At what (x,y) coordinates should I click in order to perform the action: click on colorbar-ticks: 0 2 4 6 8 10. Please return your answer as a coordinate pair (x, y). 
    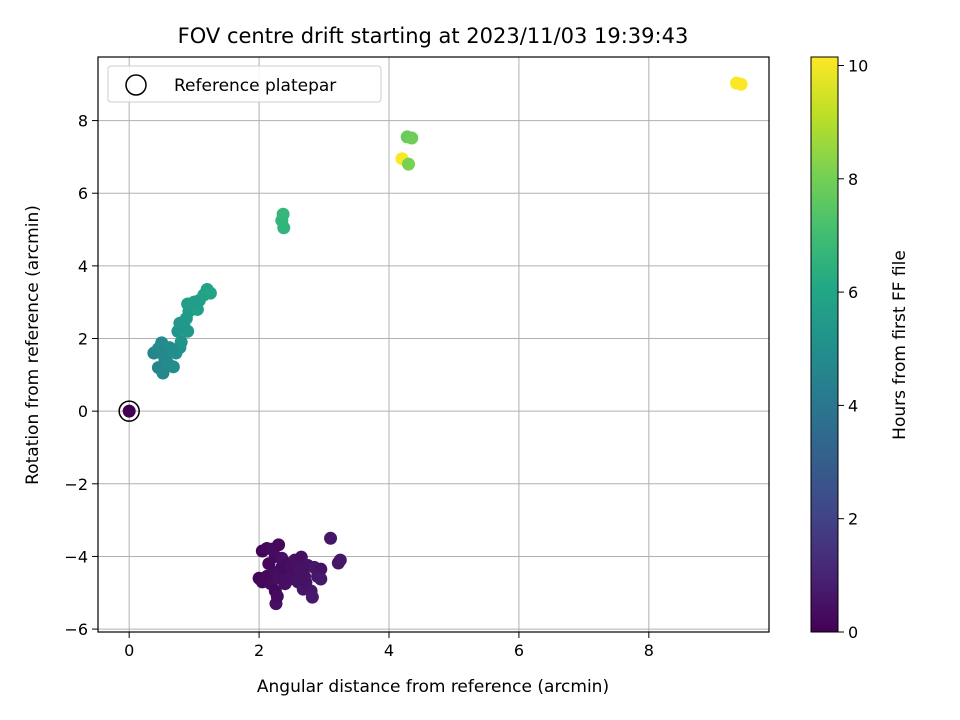
    Looking at the image, I should click on (853, 349).